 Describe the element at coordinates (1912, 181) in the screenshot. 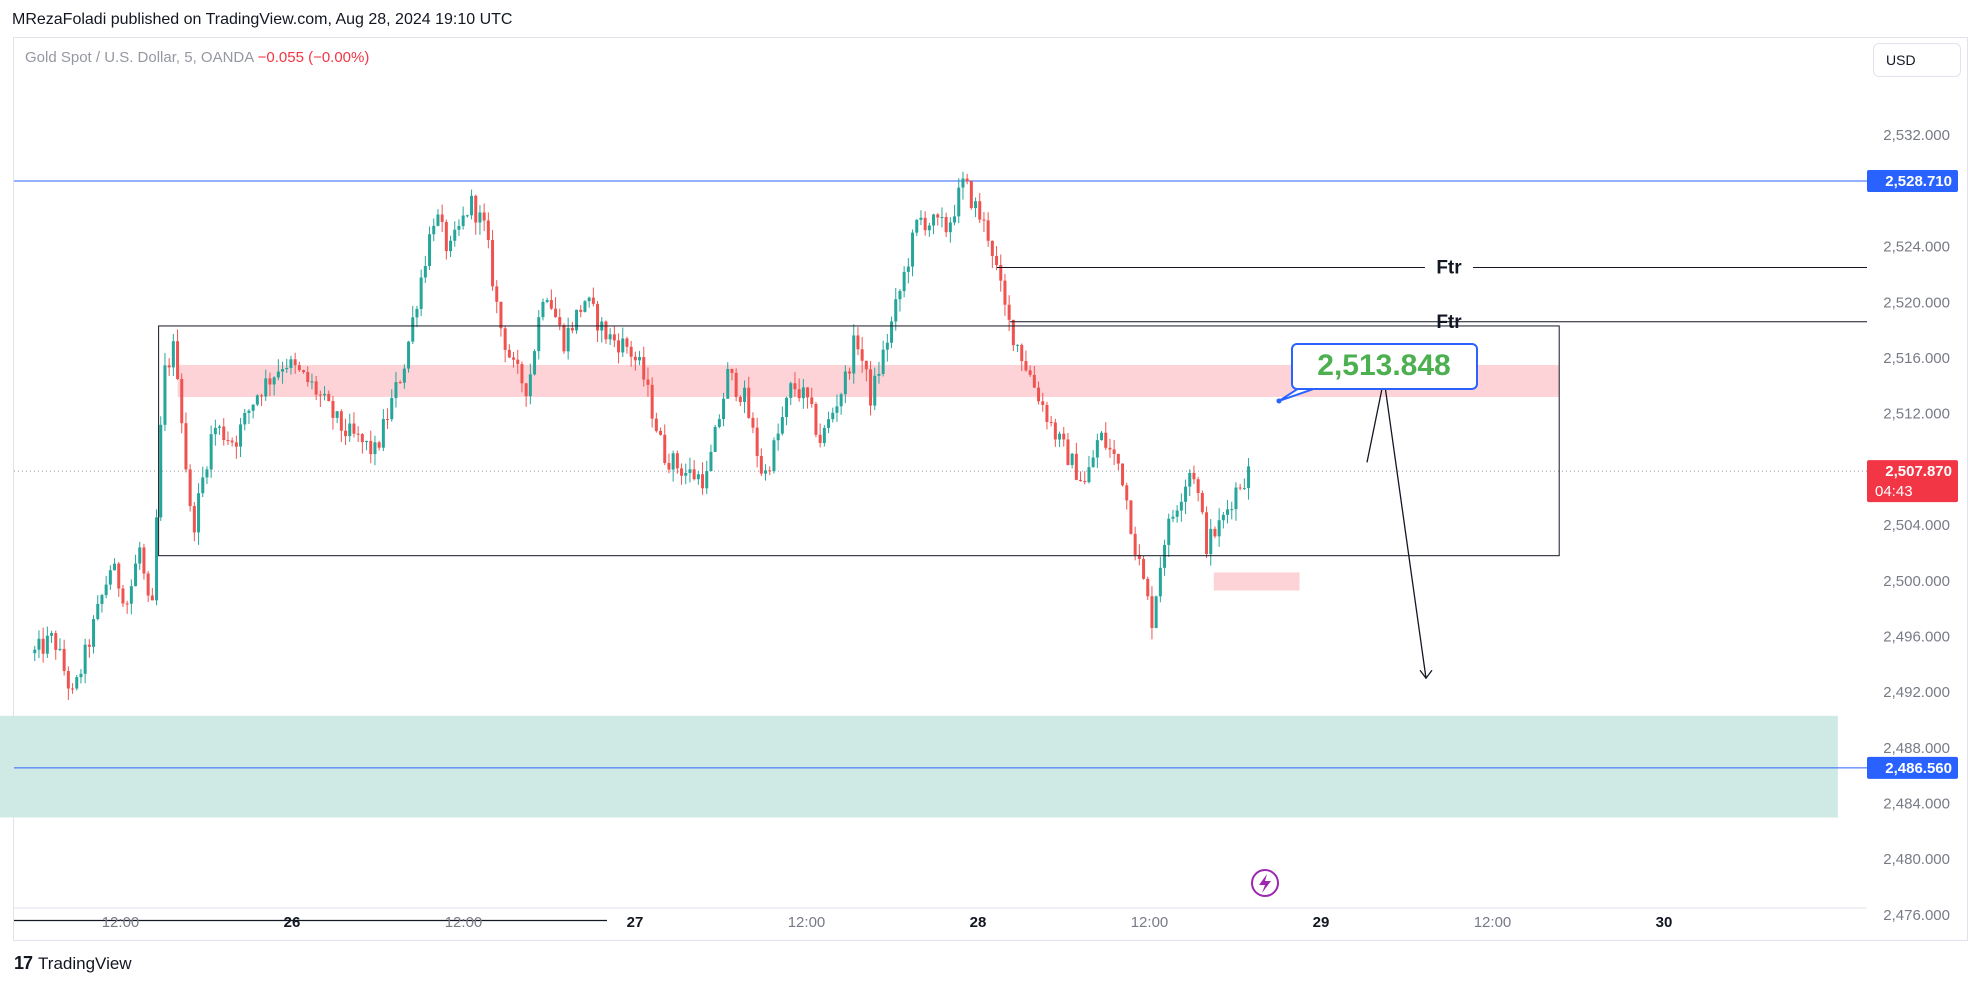

I see `upper-level-label-bg` at that location.